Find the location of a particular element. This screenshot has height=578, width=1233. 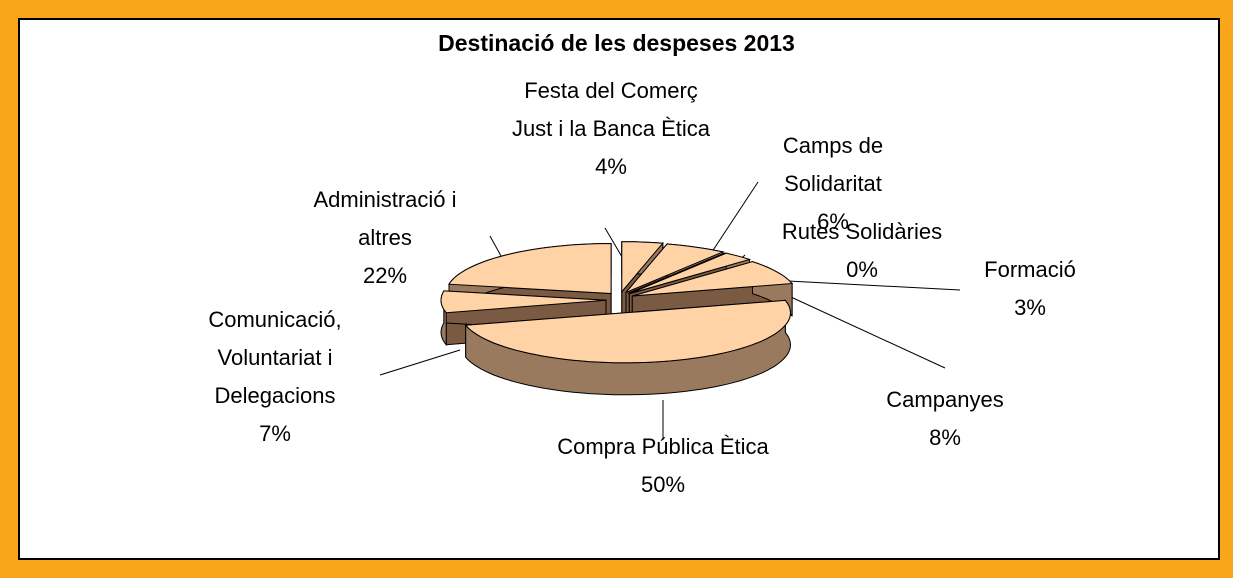

category-label: Compra Pública Ètica is located at coordinates (663, 446).